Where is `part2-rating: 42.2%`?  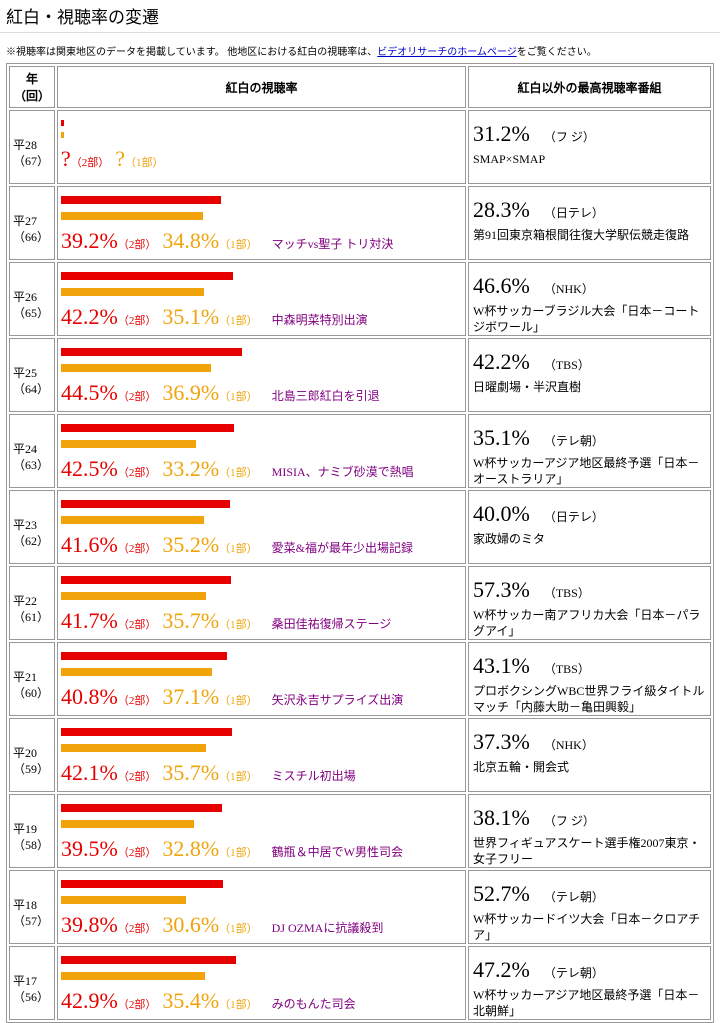
part2-rating: 42.2% is located at coordinates (89, 316).